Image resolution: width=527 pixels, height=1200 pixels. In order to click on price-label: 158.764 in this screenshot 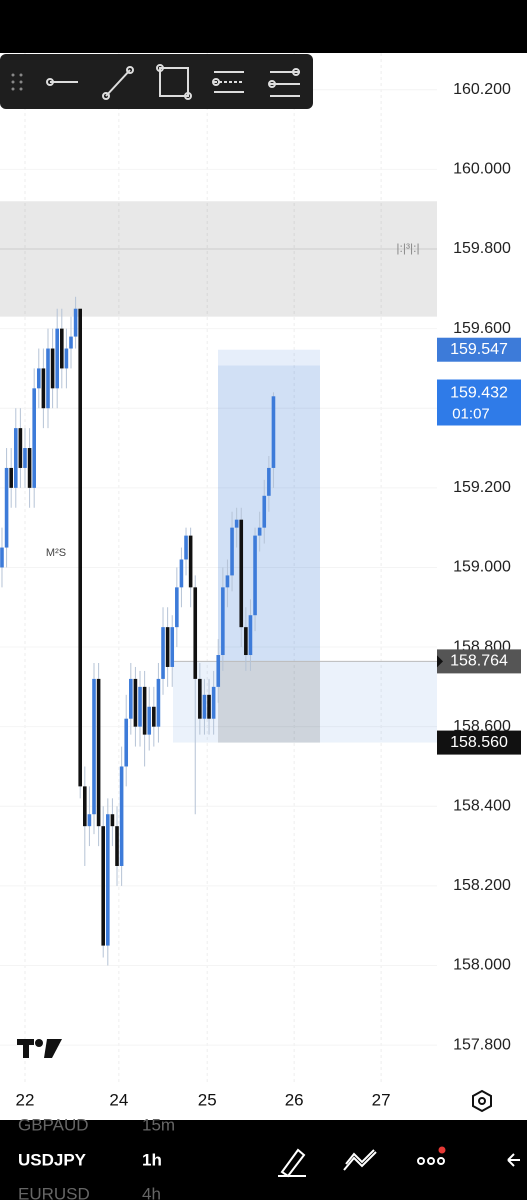, I will do `click(479, 661)`.